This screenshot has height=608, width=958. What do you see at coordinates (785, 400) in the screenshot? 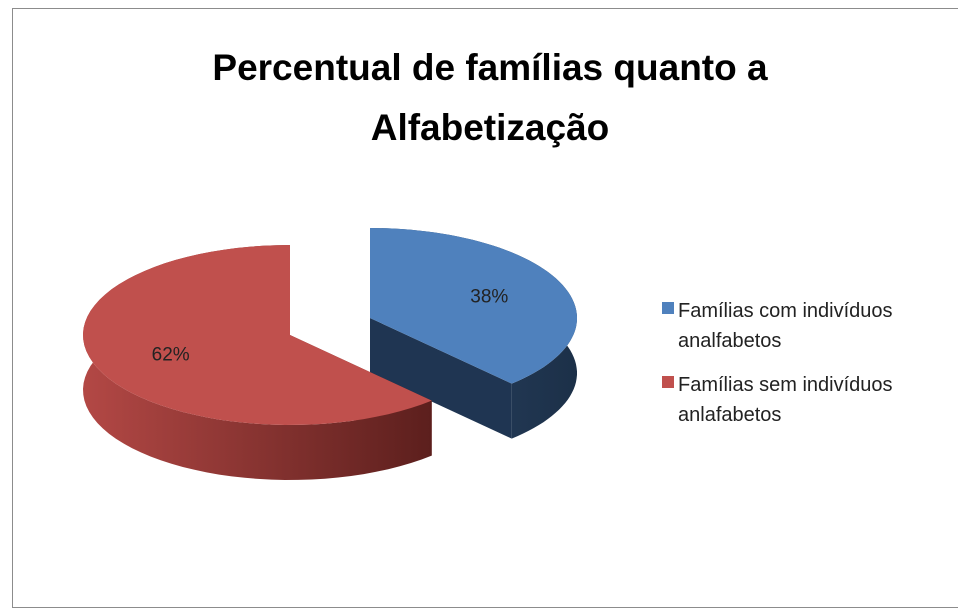
I see `legend-label: Famílias sem indivíduos anlafabetos` at bounding box center [785, 400].